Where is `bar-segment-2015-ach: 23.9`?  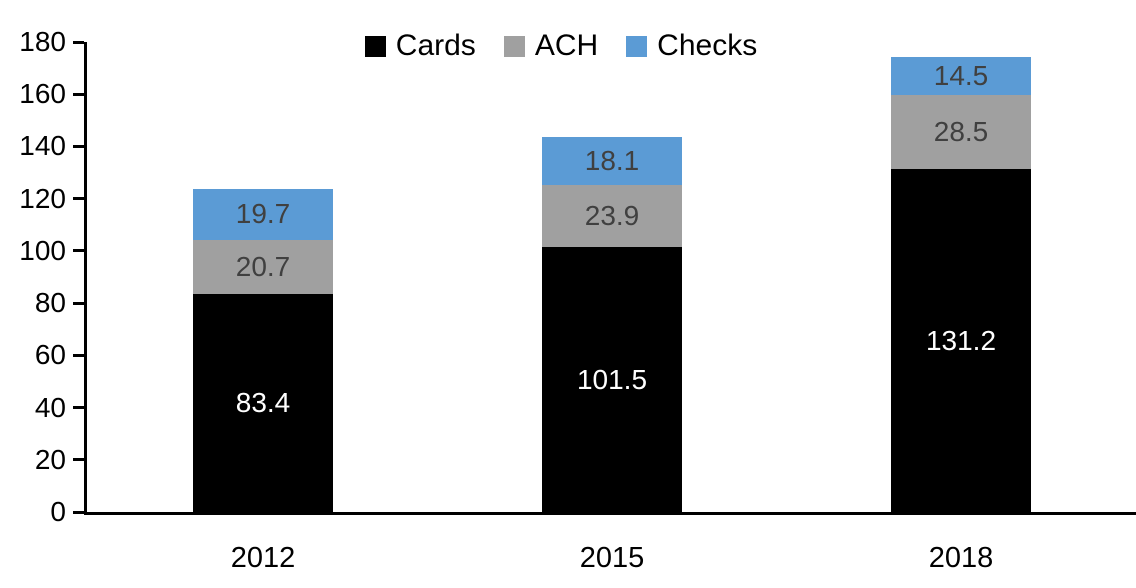 bar-segment-2015-ach: 23.9 is located at coordinates (612, 215).